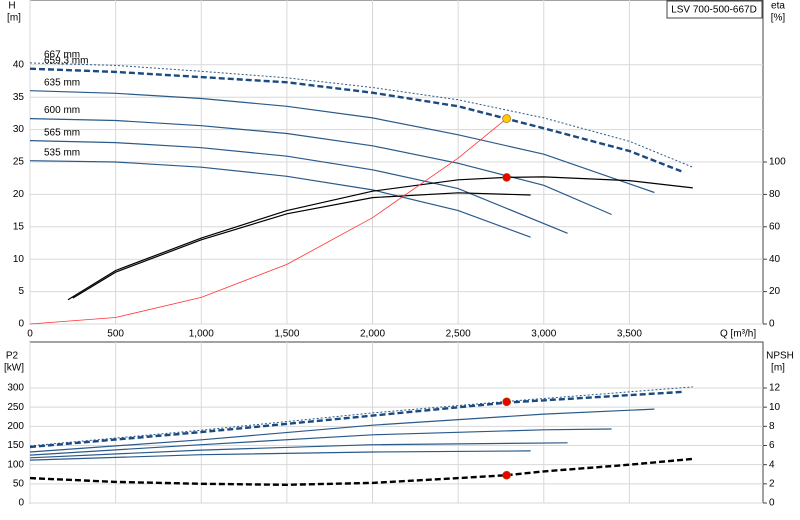 This screenshot has width=800, height=520. What do you see at coordinates (286, 334) in the screenshot?
I see `x-tick-label: 1,500` at bounding box center [286, 334].